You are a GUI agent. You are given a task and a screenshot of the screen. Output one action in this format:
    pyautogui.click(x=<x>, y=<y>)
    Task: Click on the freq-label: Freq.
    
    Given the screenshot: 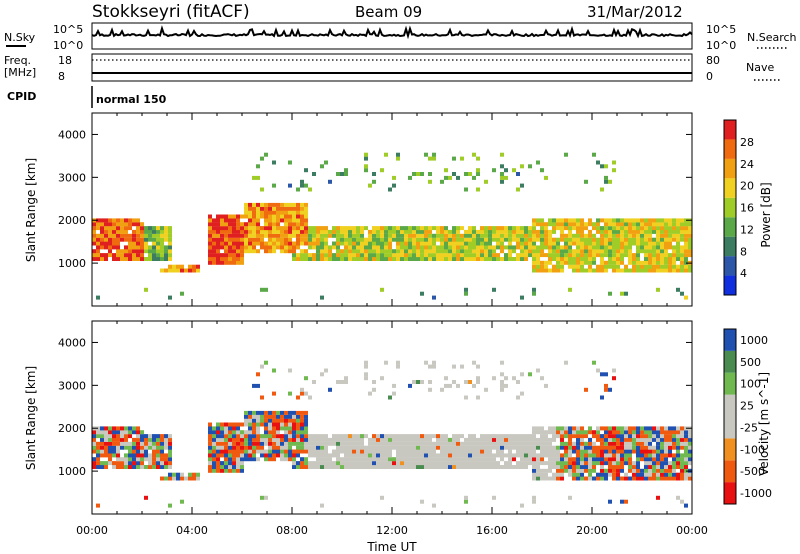 What is the action you would take?
    pyautogui.click(x=17, y=60)
    